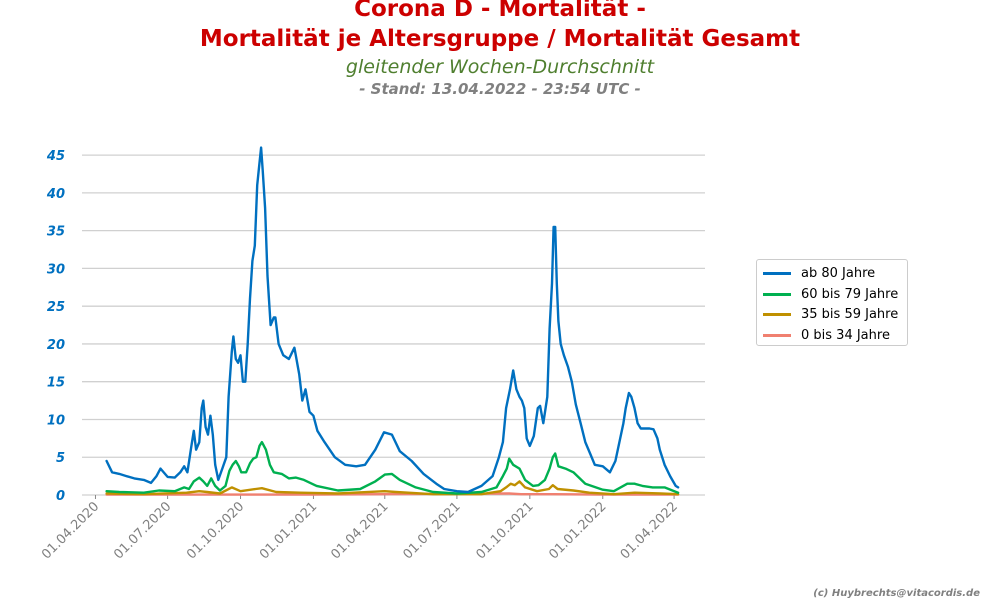 The height and width of the screenshot is (600, 1000). What do you see at coordinates (845, 336) in the screenshot?
I see `legend-label: 0 bis 34 Jahre` at bounding box center [845, 336].